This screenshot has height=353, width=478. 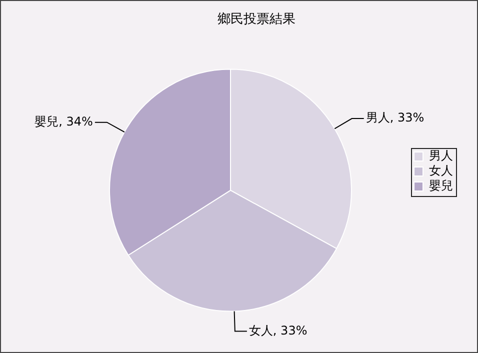 I want to click on data-label: 女人, 33%, so click(x=278, y=330).